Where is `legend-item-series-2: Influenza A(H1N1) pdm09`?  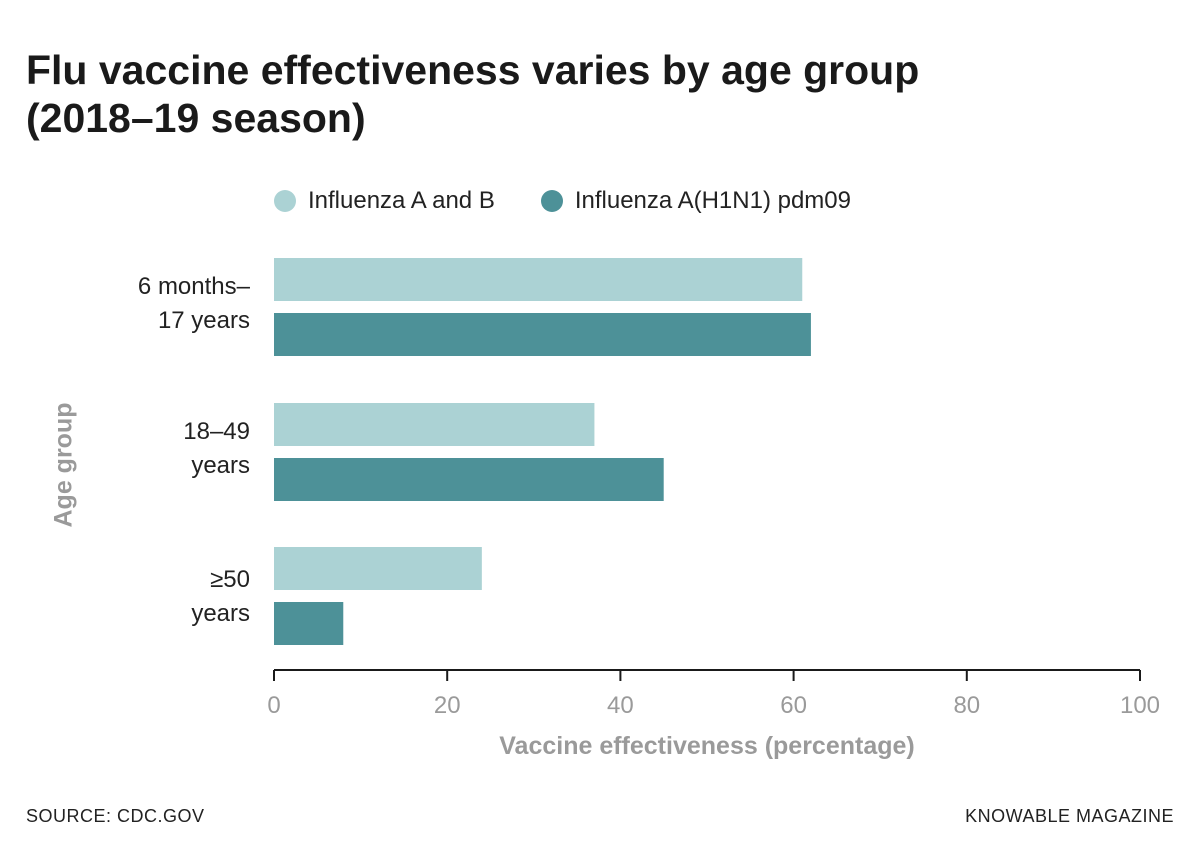 legend-item-series-2: Influenza A(H1N1) pdm09 is located at coordinates (695, 201).